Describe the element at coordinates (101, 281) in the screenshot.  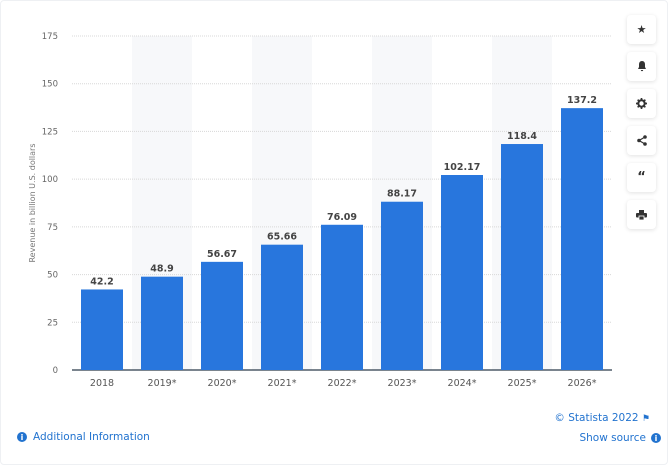
I see `data-label: 42.2` at that location.